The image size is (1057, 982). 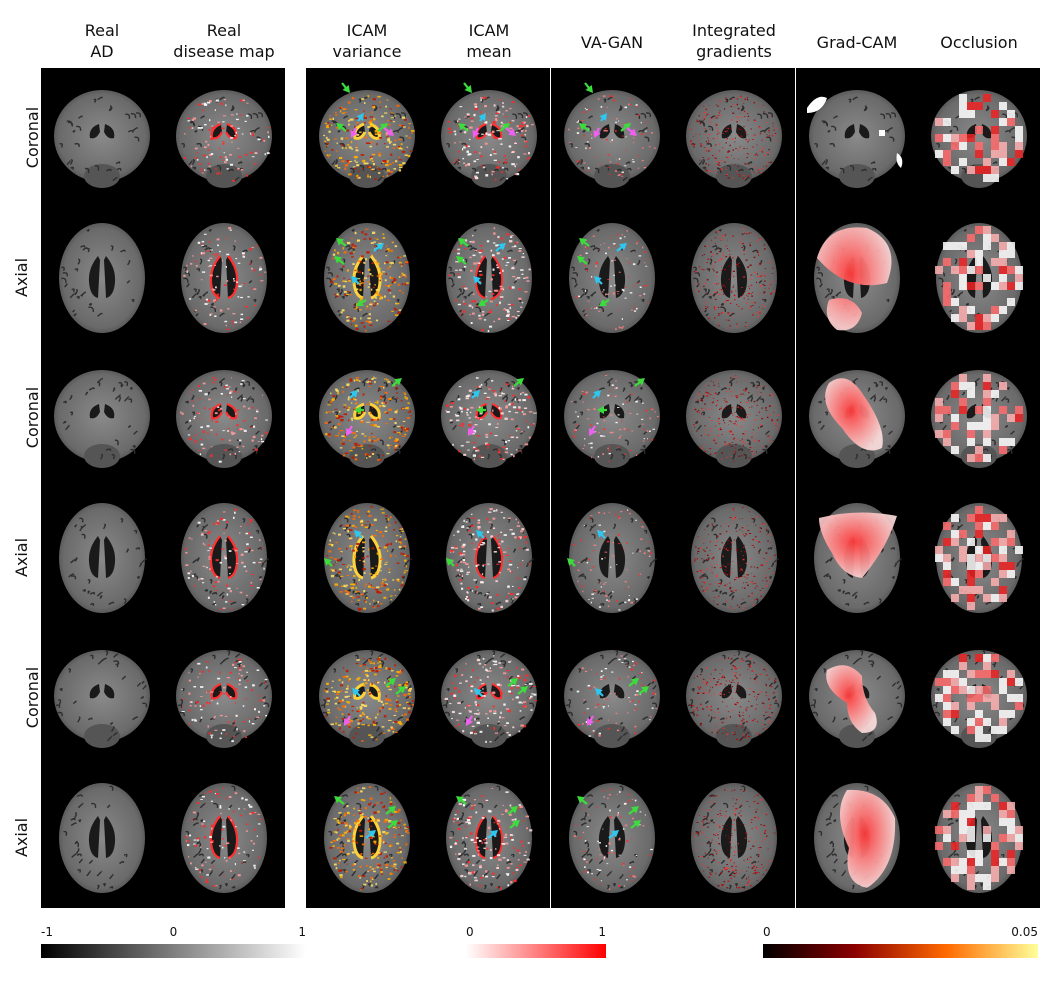 I want to click on panel-r1-c6, so click(x=734, y=138).